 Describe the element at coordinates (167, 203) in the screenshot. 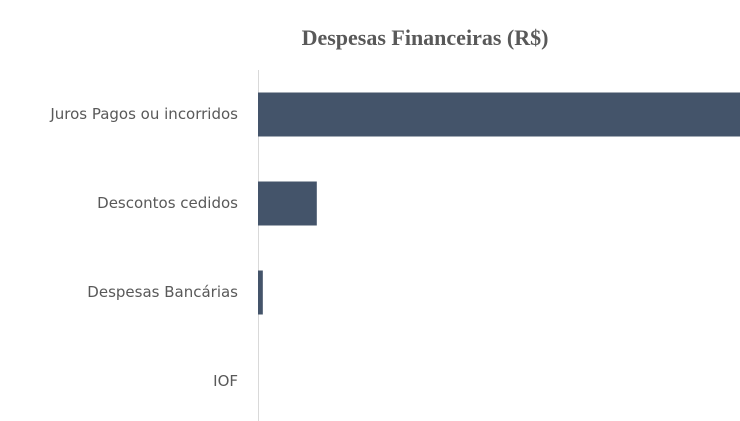

I see `y-tick-label: Descontos cedidos` at that location.